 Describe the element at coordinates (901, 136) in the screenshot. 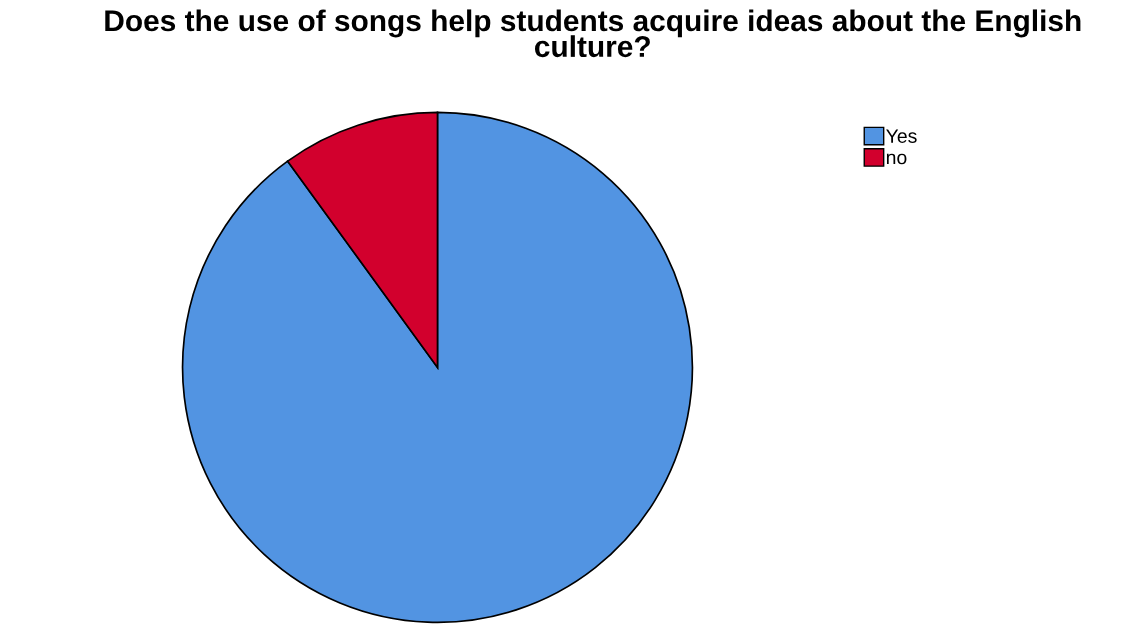

I see `legend-label: Yes` at that location.